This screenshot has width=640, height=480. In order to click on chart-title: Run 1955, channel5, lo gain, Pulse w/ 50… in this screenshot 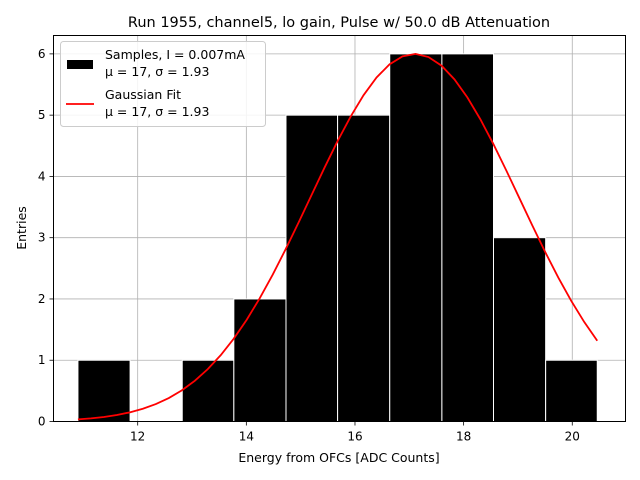, I will do `click(339, 23)`.